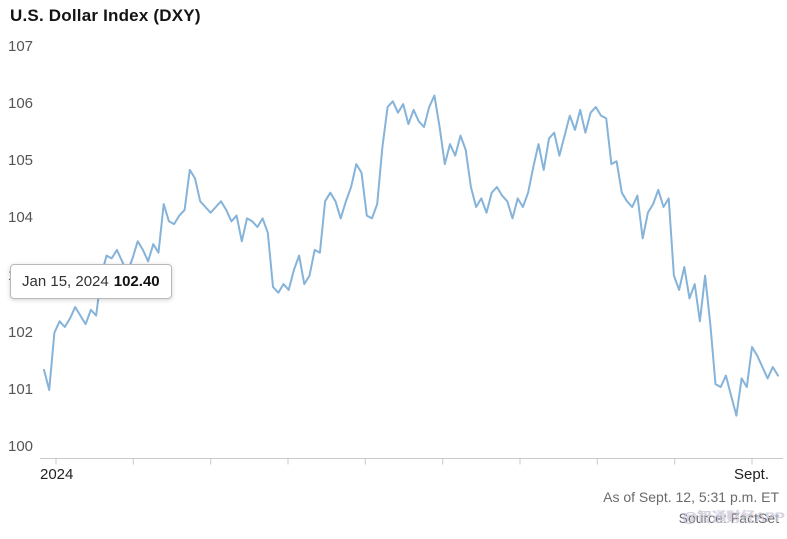  I want to click on watermark: @智通财经APP, so click(733, 517).